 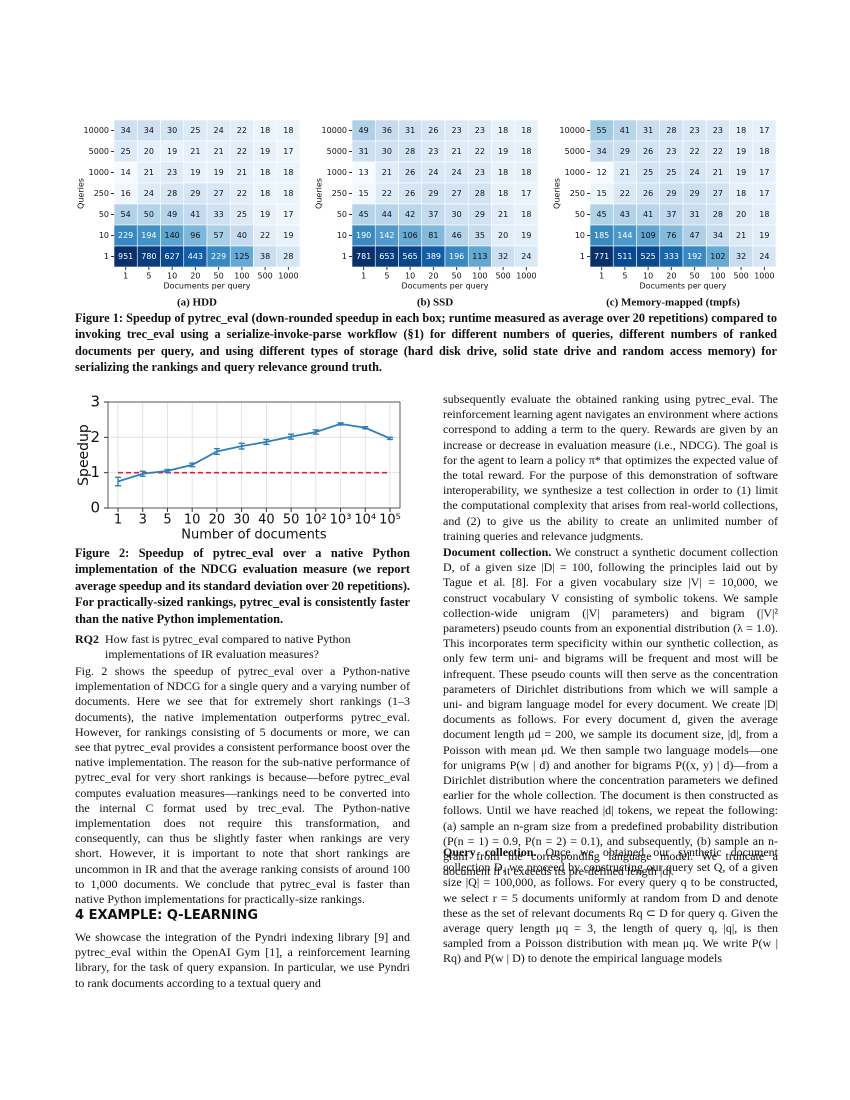 What do you see at coordinates (479, 276) in the screenshot?
I see `x-tick-label: 100` at bounding box center [479, 276].